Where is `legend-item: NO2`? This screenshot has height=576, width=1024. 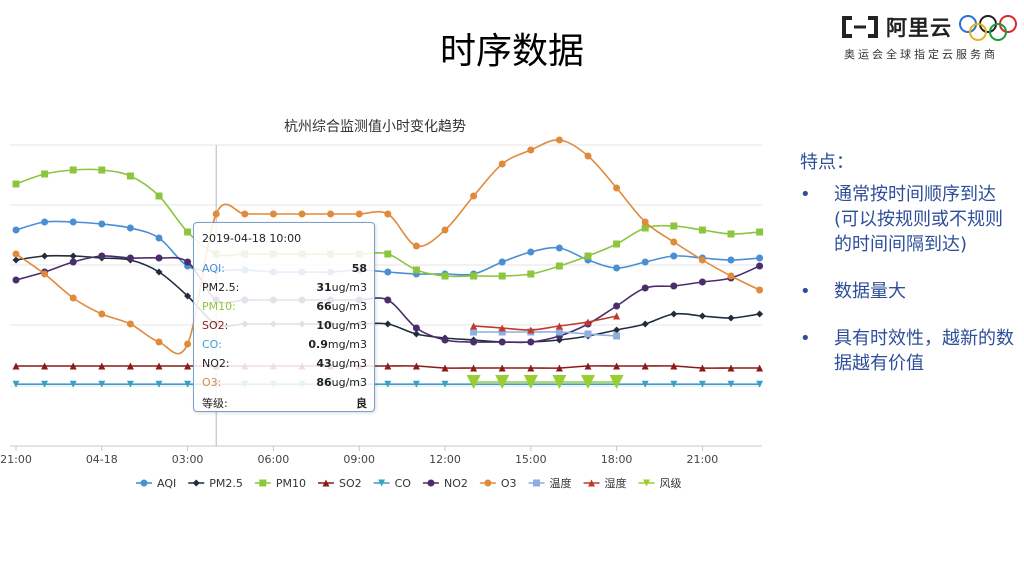 legend-item: NO2 is located at coordinates (445, 483).